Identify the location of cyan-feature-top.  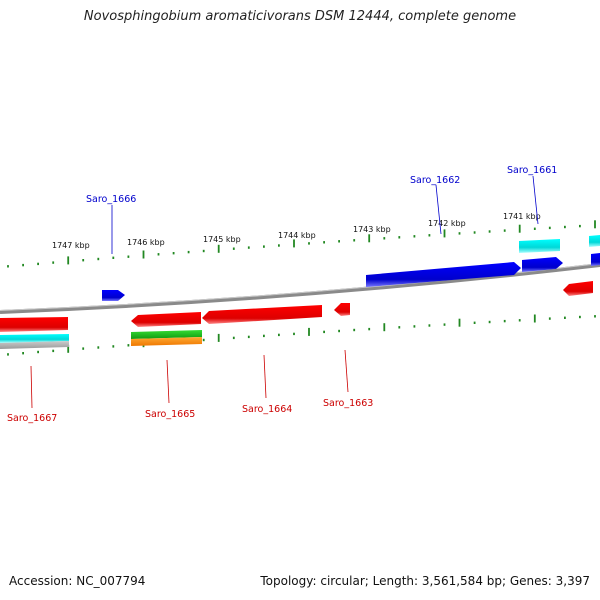
(539, 246).